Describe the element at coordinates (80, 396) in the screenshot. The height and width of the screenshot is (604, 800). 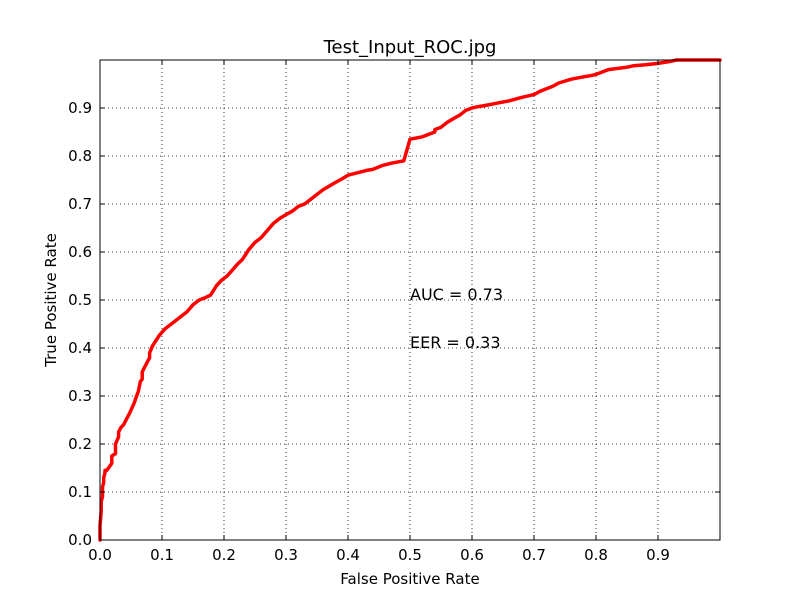
I see `y-tick-label: 0.3` at that location.